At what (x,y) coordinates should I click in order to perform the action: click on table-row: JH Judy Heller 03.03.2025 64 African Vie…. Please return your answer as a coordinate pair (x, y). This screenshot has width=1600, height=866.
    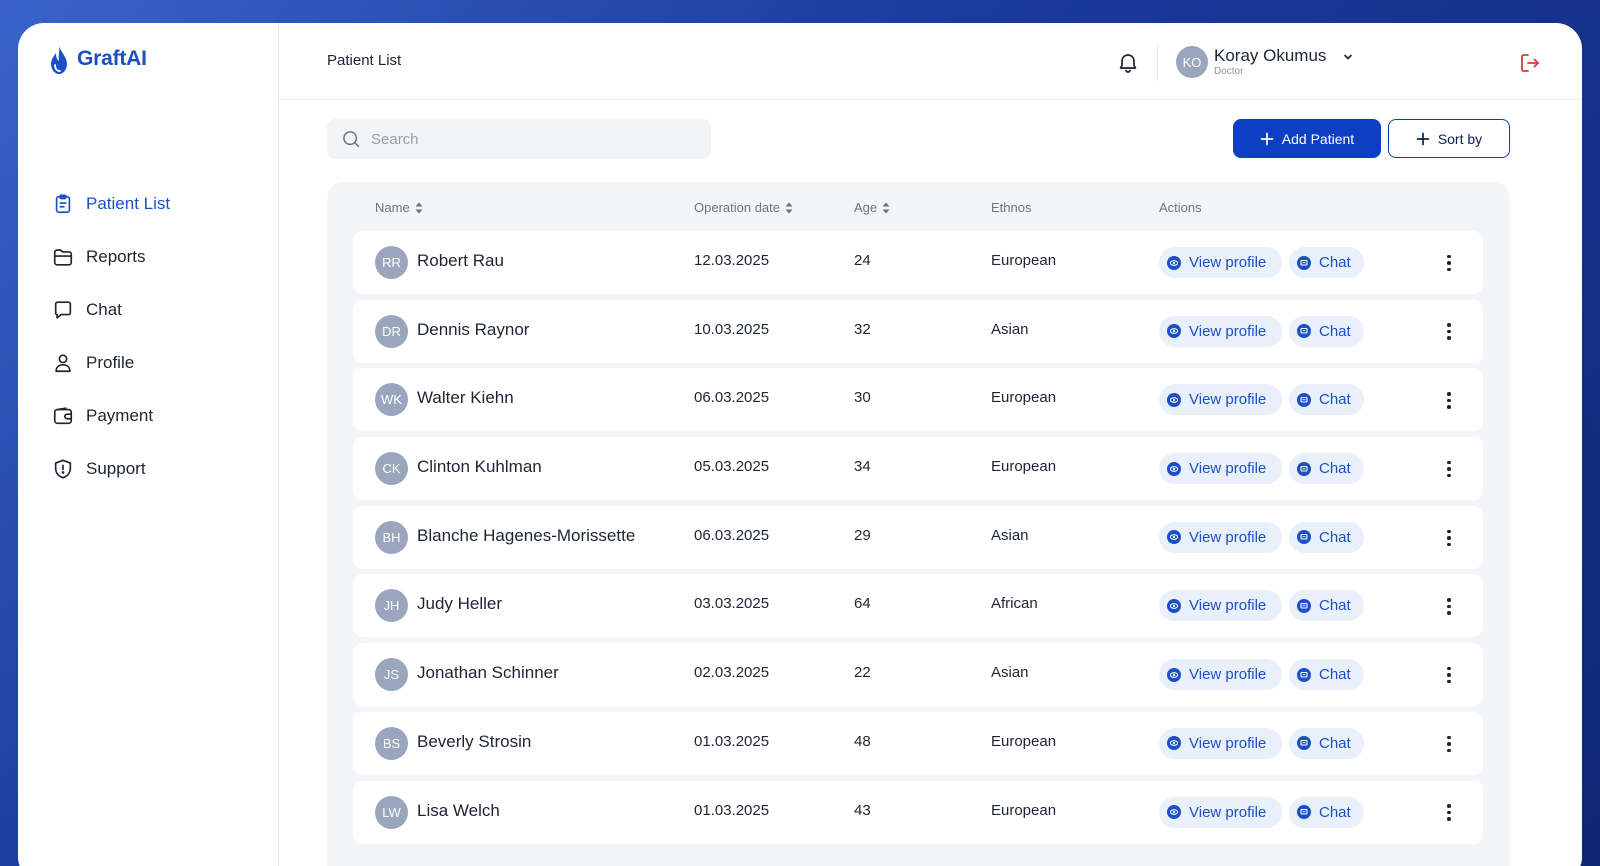
    Looking at the image, I should click on (918, 606).